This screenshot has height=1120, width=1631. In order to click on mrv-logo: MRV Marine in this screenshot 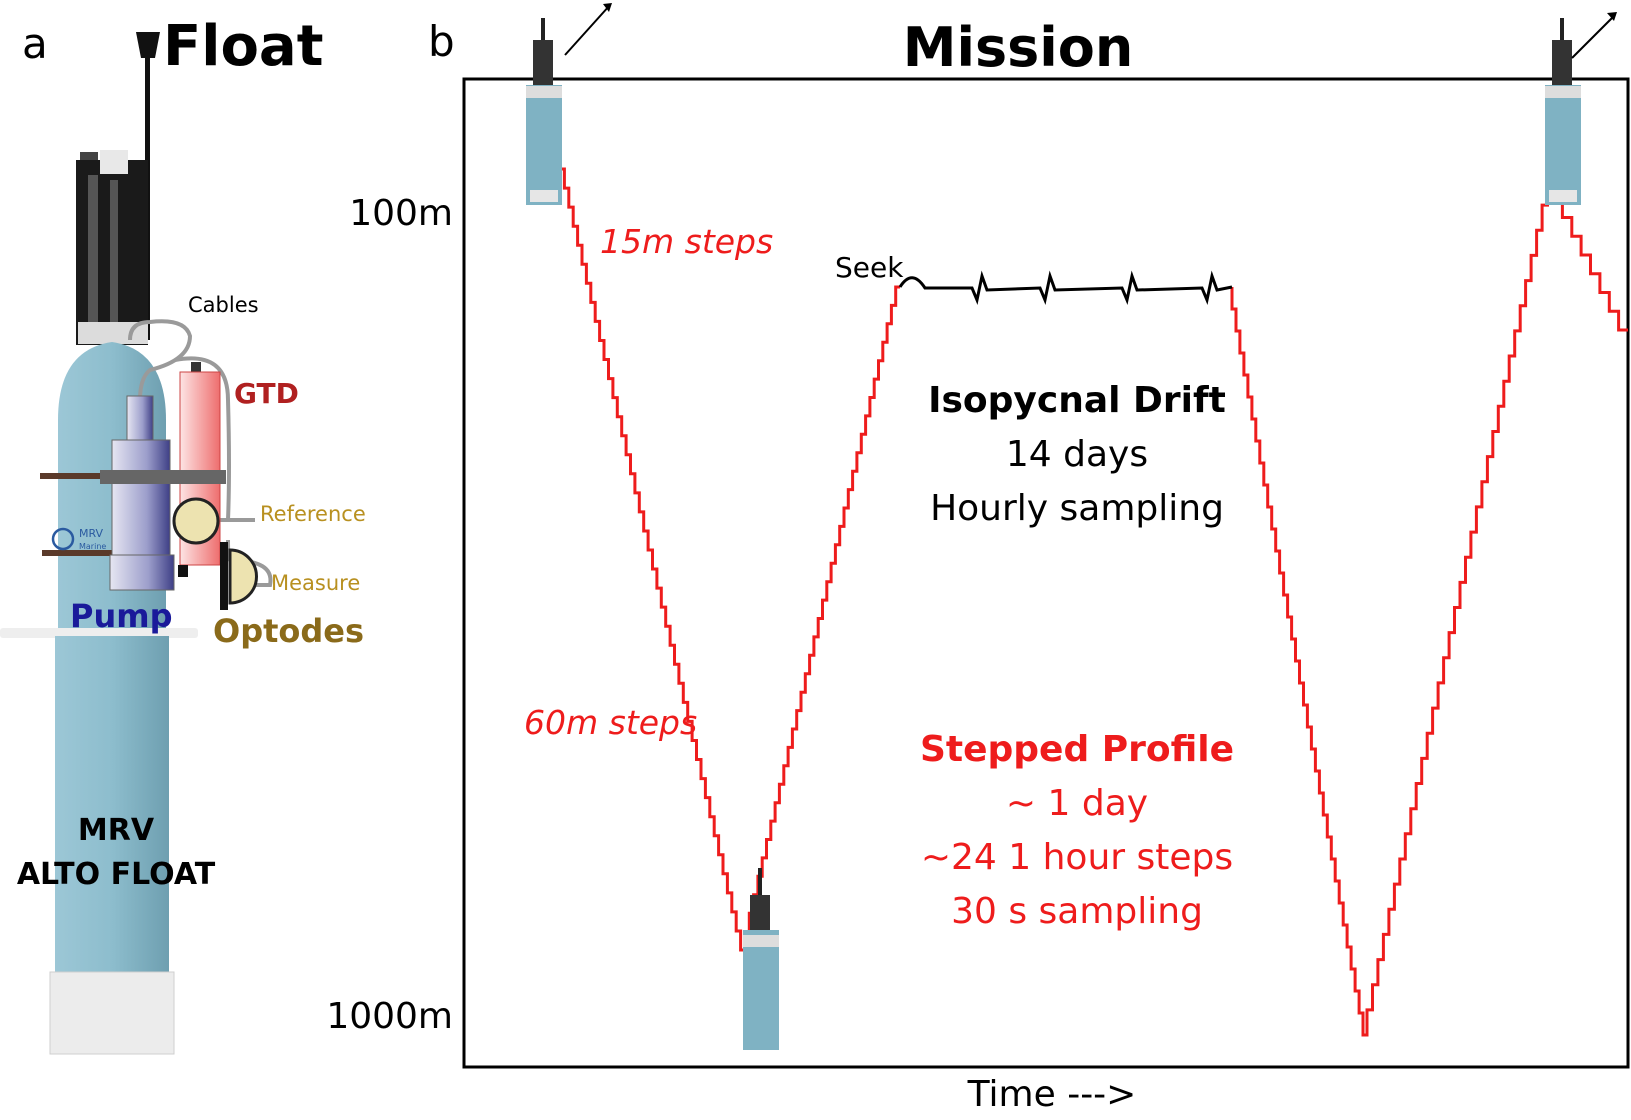, I will do `click(78, 539)`.